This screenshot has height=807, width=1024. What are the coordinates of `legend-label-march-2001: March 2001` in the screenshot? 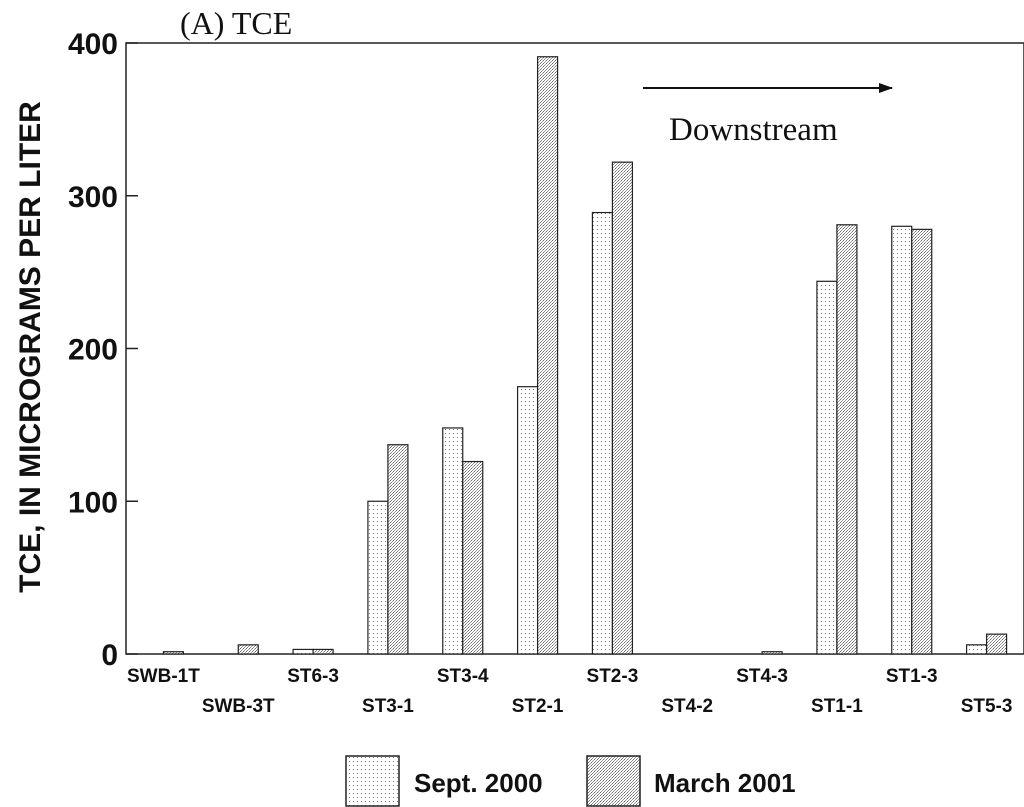 It's located at (725, 783).